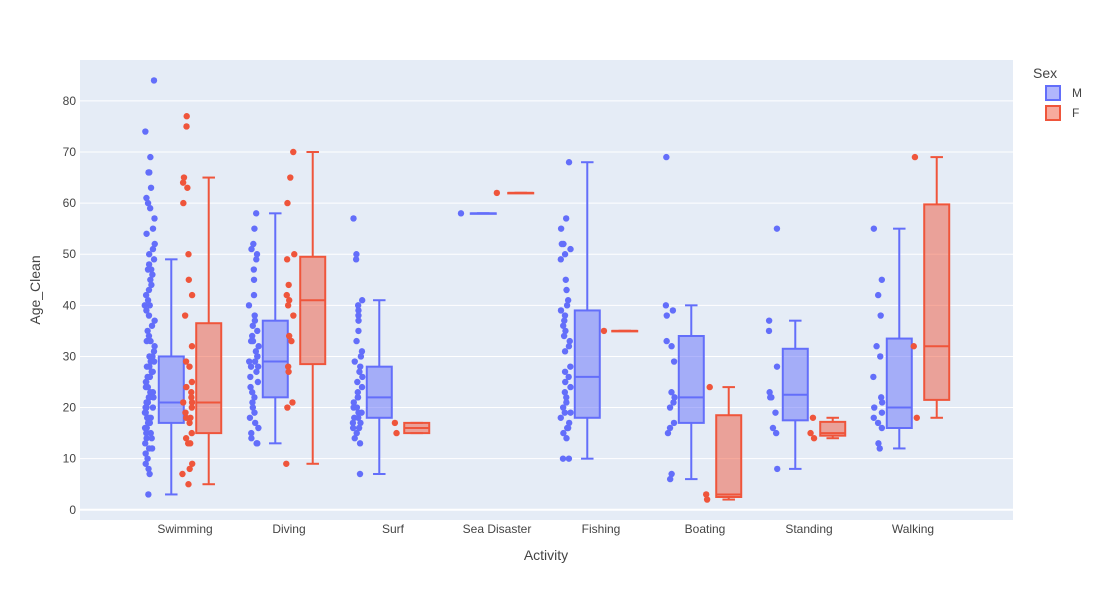  Describe the element at coordinates (521, 193) in the screenshot. I see `box-F-sea-disaster` at that location.